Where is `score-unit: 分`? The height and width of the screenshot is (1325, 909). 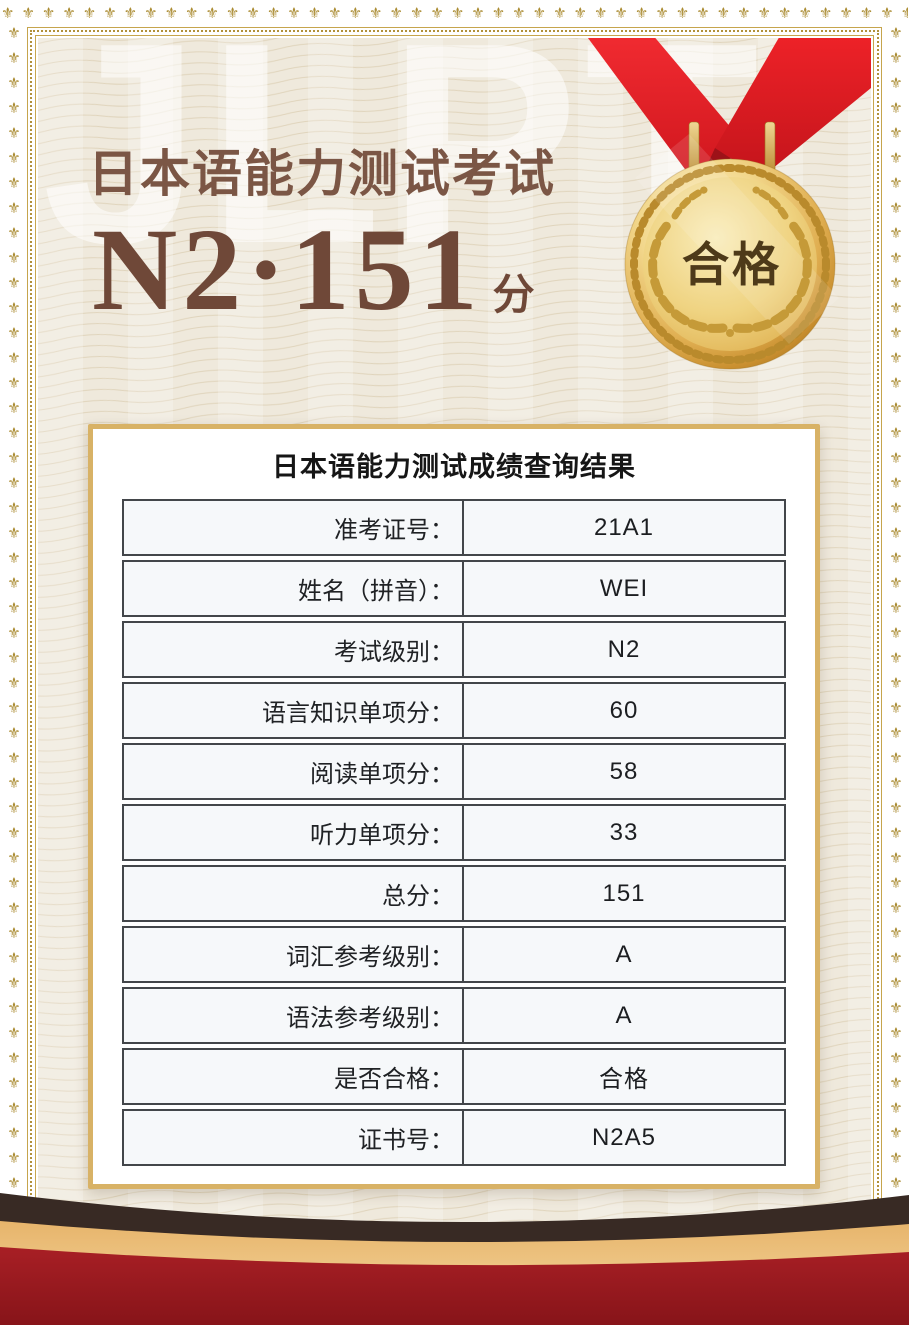
score-unit: 分 is located at coordinates (513, 296).